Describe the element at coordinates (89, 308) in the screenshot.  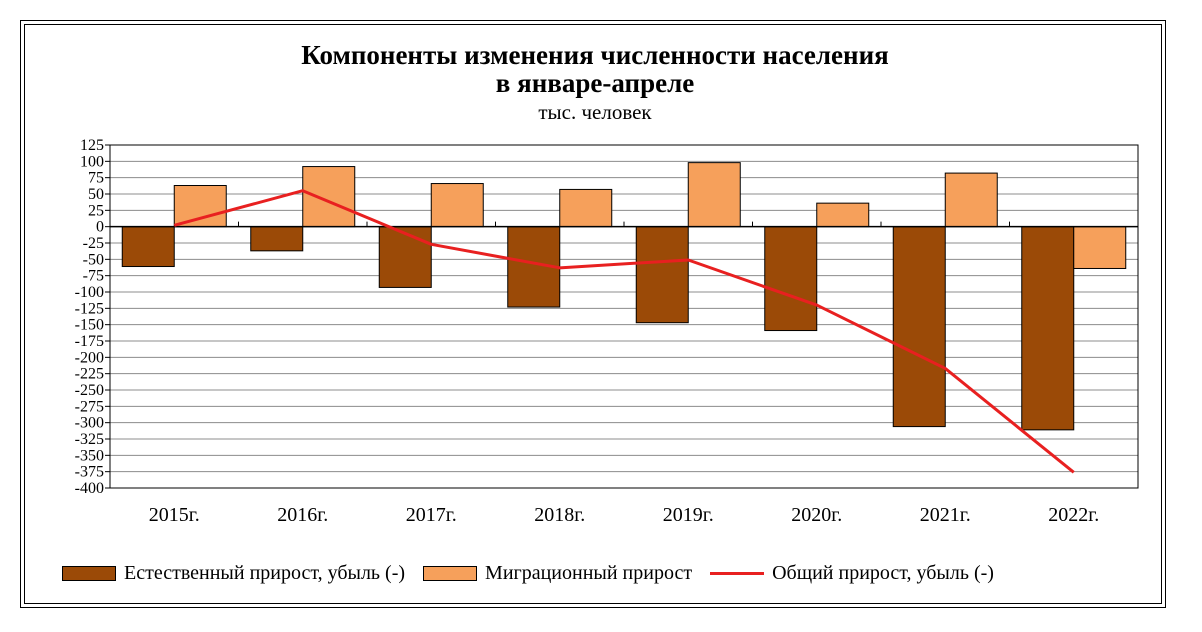
I see `y-tick-label: -125` at that location.